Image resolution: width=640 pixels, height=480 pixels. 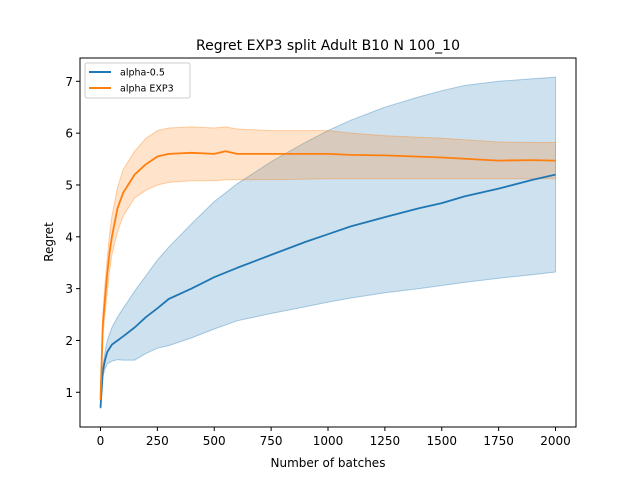 I want to click on y-tick-label: 5, so click(x=69, y=185).